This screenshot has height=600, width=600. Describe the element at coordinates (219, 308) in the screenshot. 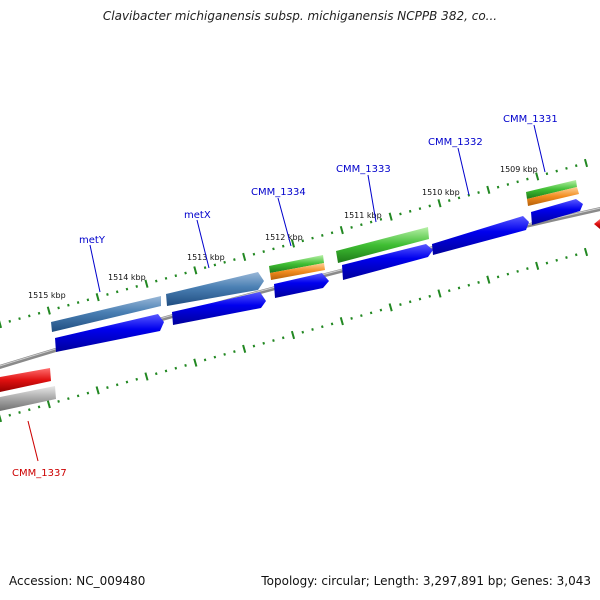

I see `cds-metX` at that location.